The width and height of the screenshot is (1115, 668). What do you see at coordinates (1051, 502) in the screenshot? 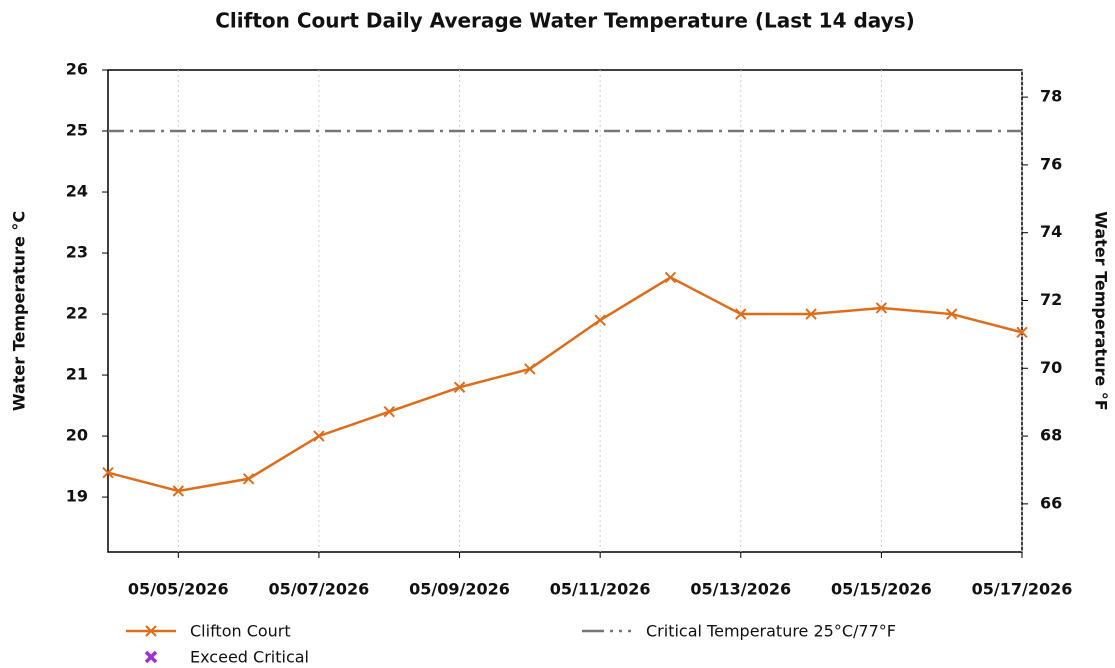
I see `y2-tick-label: 66` at bounding box center [1051, 502].